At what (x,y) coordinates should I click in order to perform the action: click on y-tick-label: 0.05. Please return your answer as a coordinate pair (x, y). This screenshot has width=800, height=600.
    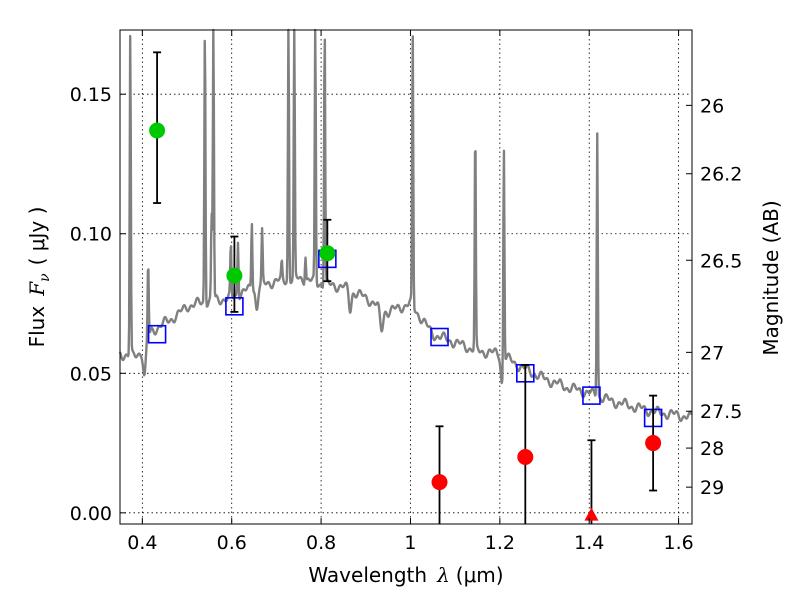
    Looking at the image, I should click on (91, 374).